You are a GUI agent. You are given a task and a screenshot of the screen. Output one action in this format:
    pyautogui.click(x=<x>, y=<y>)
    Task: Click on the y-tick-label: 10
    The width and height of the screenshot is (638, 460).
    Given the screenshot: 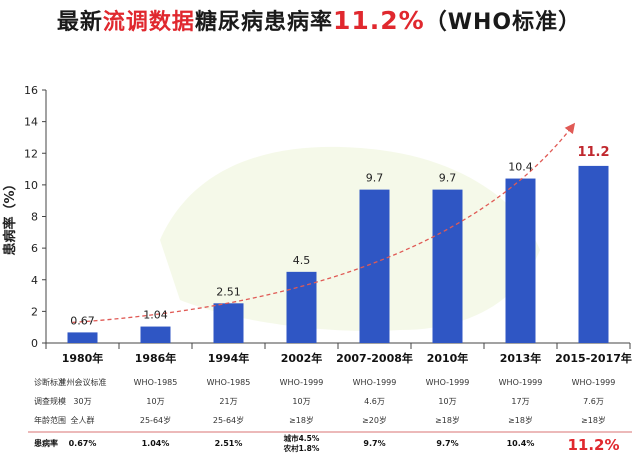 What is the action you would take?
    pyautogui.click(x=31, y=185)
    